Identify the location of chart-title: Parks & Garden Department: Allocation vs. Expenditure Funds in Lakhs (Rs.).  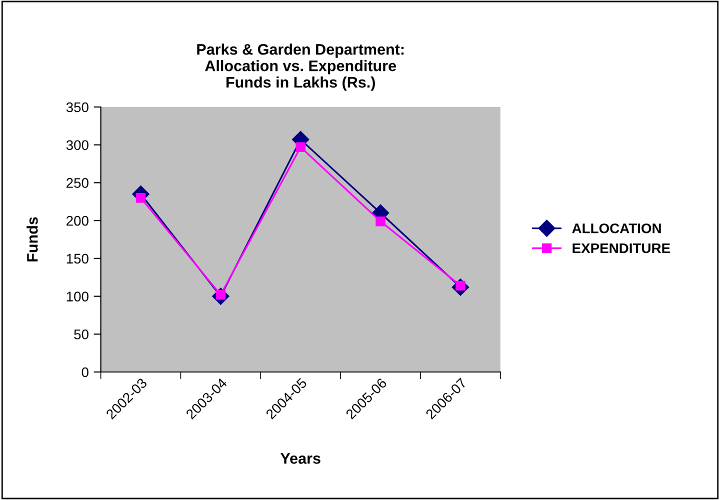
(300, 67).